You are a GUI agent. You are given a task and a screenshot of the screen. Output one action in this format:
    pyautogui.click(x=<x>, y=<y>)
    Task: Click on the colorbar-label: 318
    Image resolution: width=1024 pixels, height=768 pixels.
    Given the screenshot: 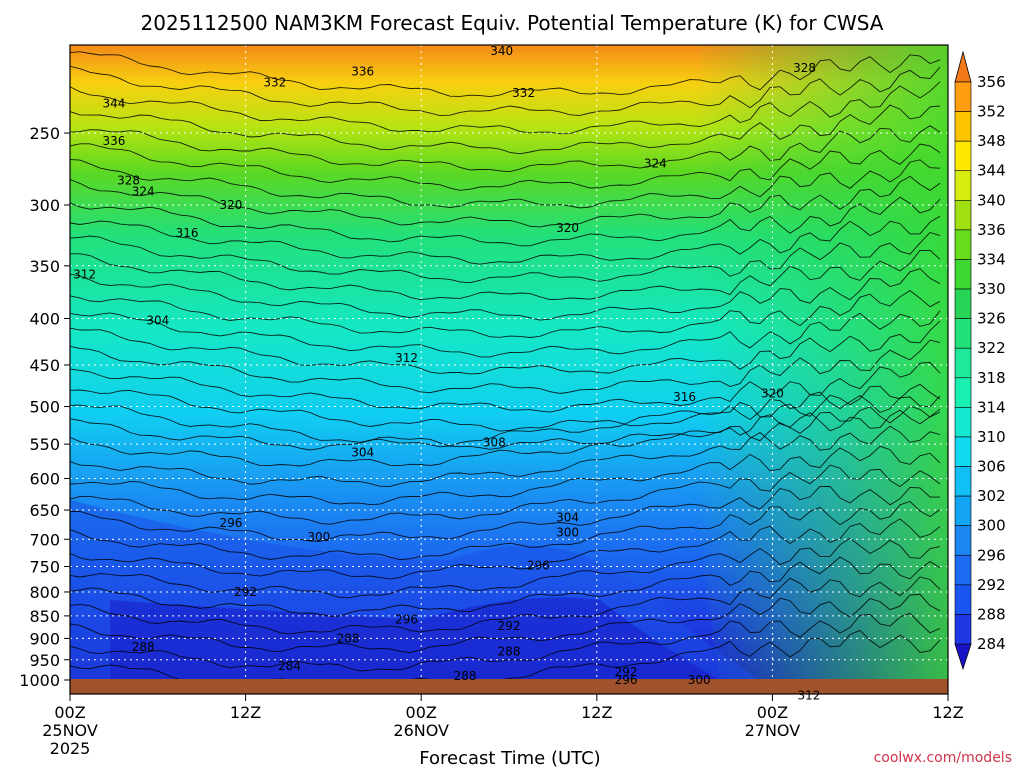 What is the action you would take?
    pyautogui.click(x=991, y=378)
    